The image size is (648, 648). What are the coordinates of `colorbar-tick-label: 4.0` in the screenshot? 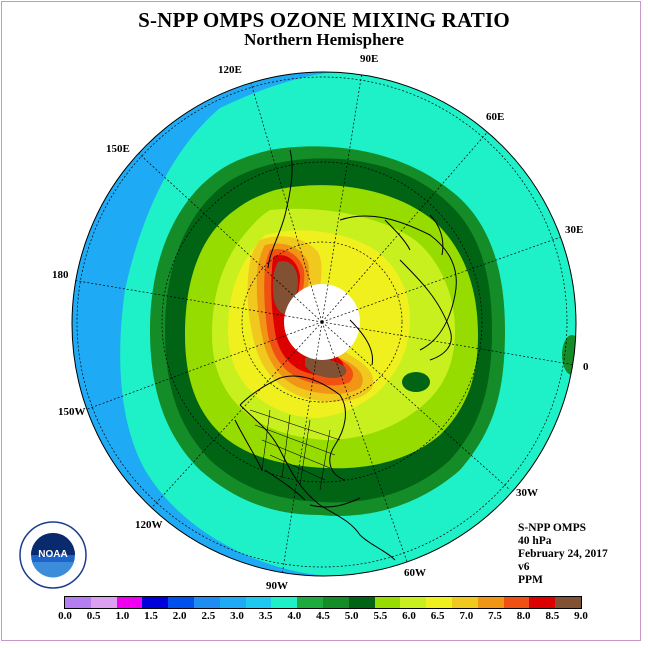 It's located at (294, 616).